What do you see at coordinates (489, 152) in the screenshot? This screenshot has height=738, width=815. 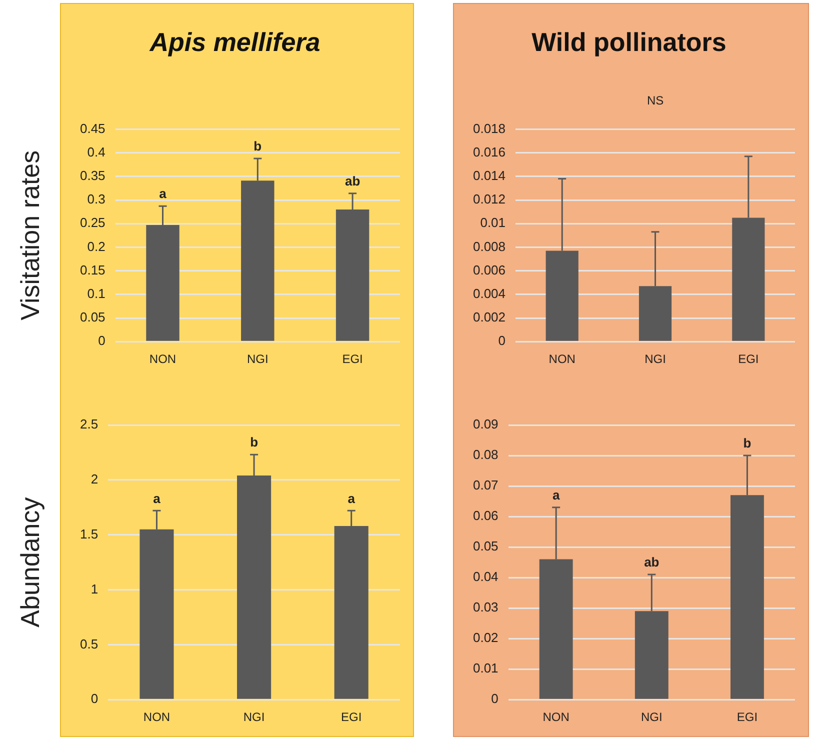 I see `y-tick-label: 0.016` at bounding box center [489, 152].